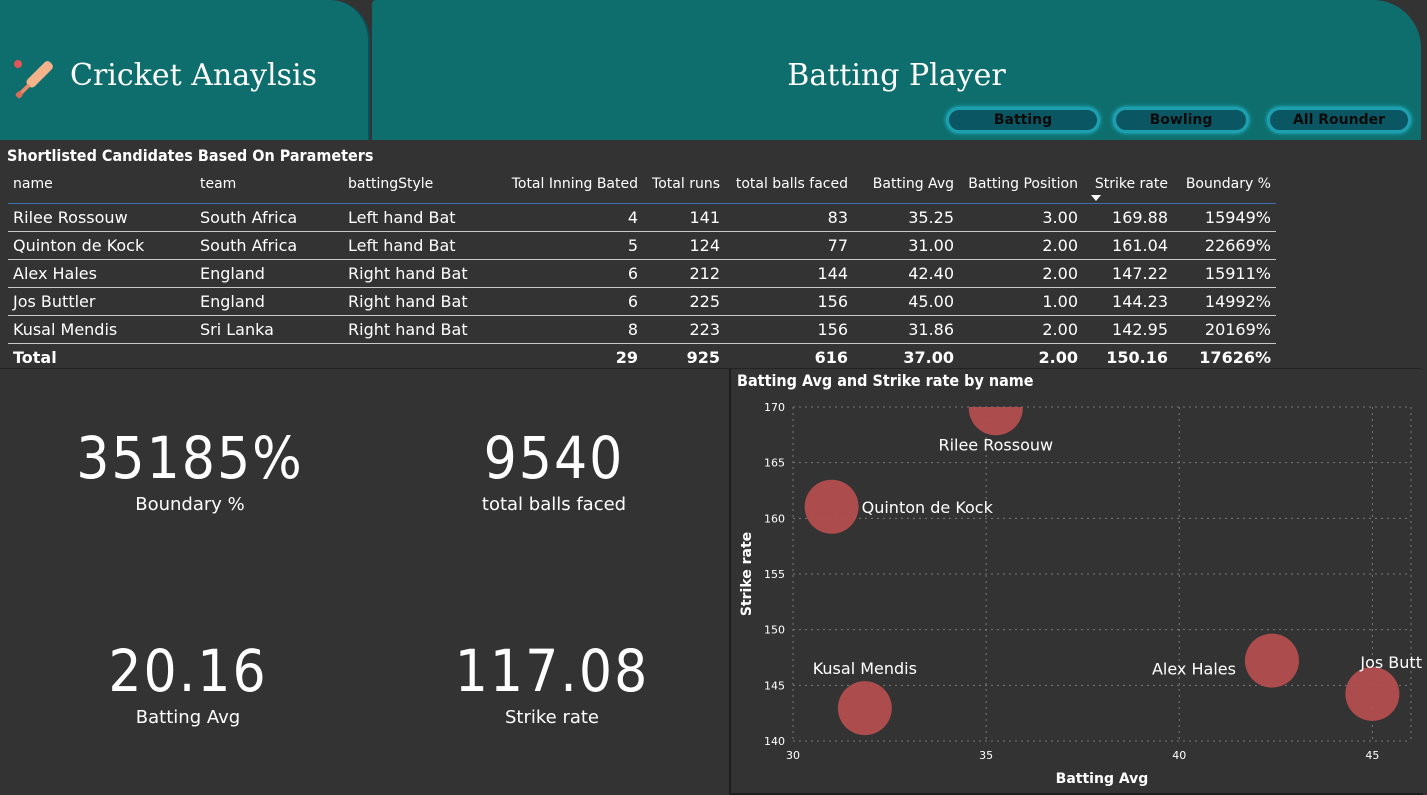 This screenshot has width=1427, height=795. What do you see at coordinates (101, 329) in the screenshot?
I see `table-cell: Kusal Mendis` at bounding box center [101, 329].